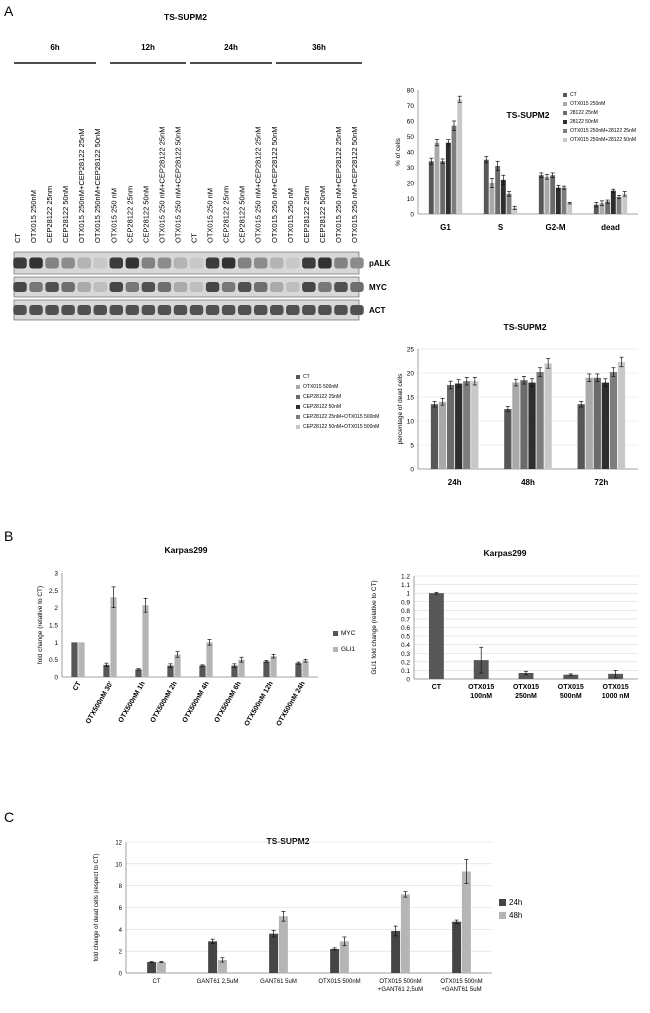 The image size is (650, 1013). What do you see at coordinates (121, 909) in the screenshot?
I see `y-tick-label: 6` at bounding box center [121, 909].